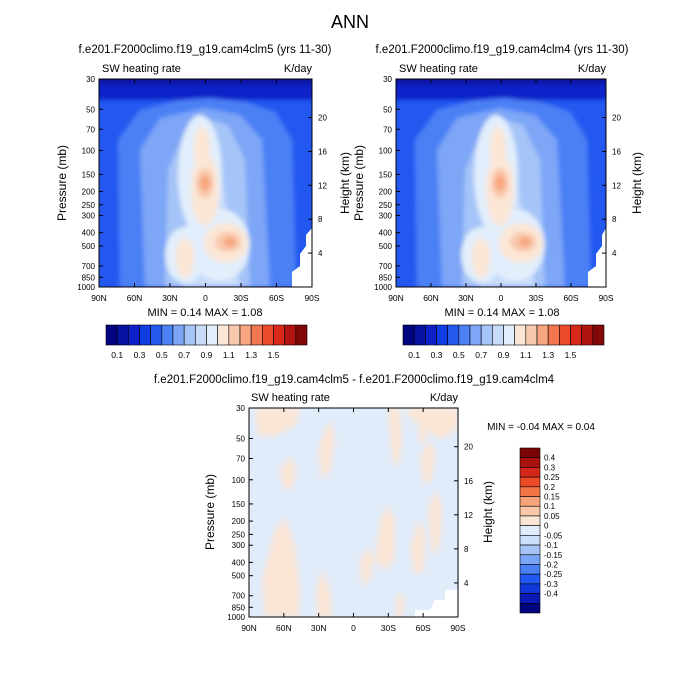 This screenshot has width=700, height=700. I want to click on colorbar-label: 0.15, so click(552, 497).